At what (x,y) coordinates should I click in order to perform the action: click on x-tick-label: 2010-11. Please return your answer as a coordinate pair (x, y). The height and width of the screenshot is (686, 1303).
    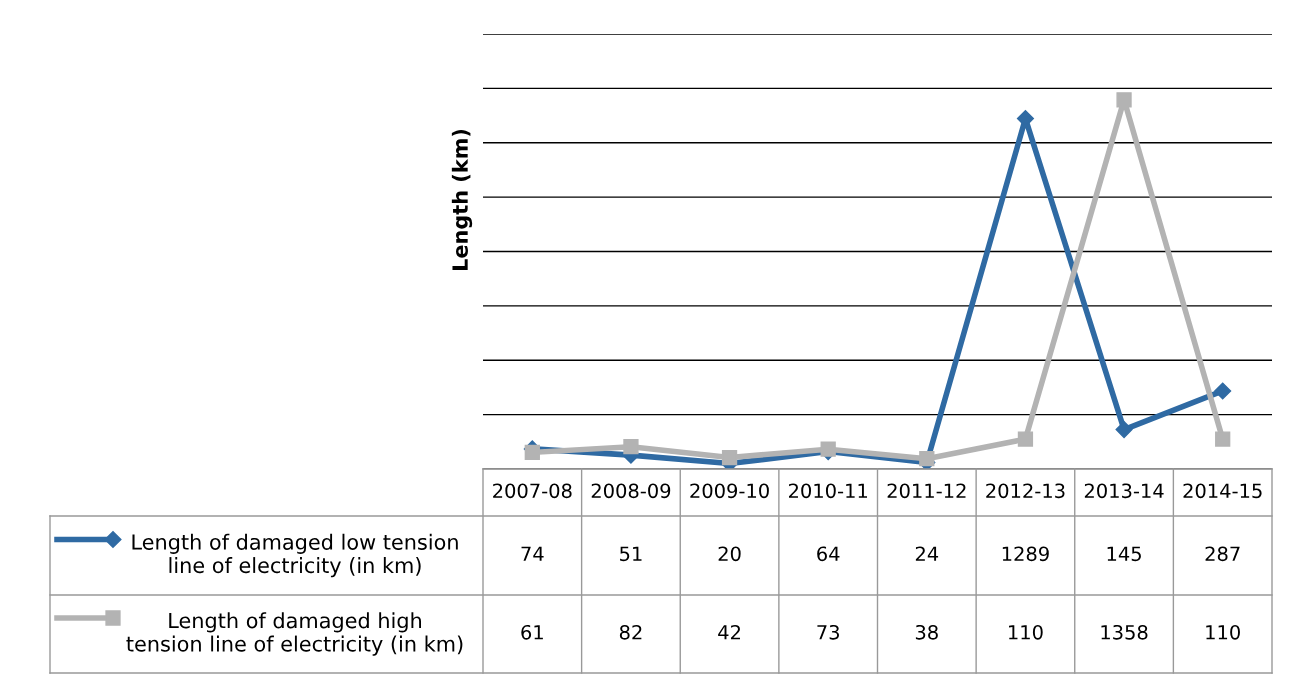
    Looking at the image, I should click on (828, 491).